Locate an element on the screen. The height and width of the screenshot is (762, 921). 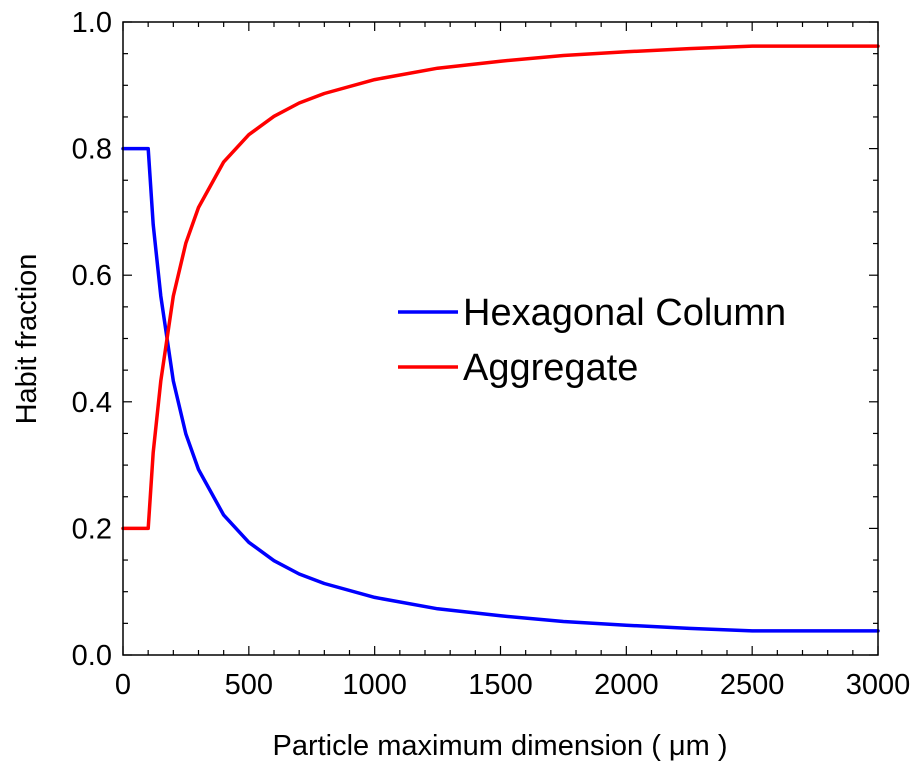
x-tick-label: 500 is located at coordinates (249, 685).